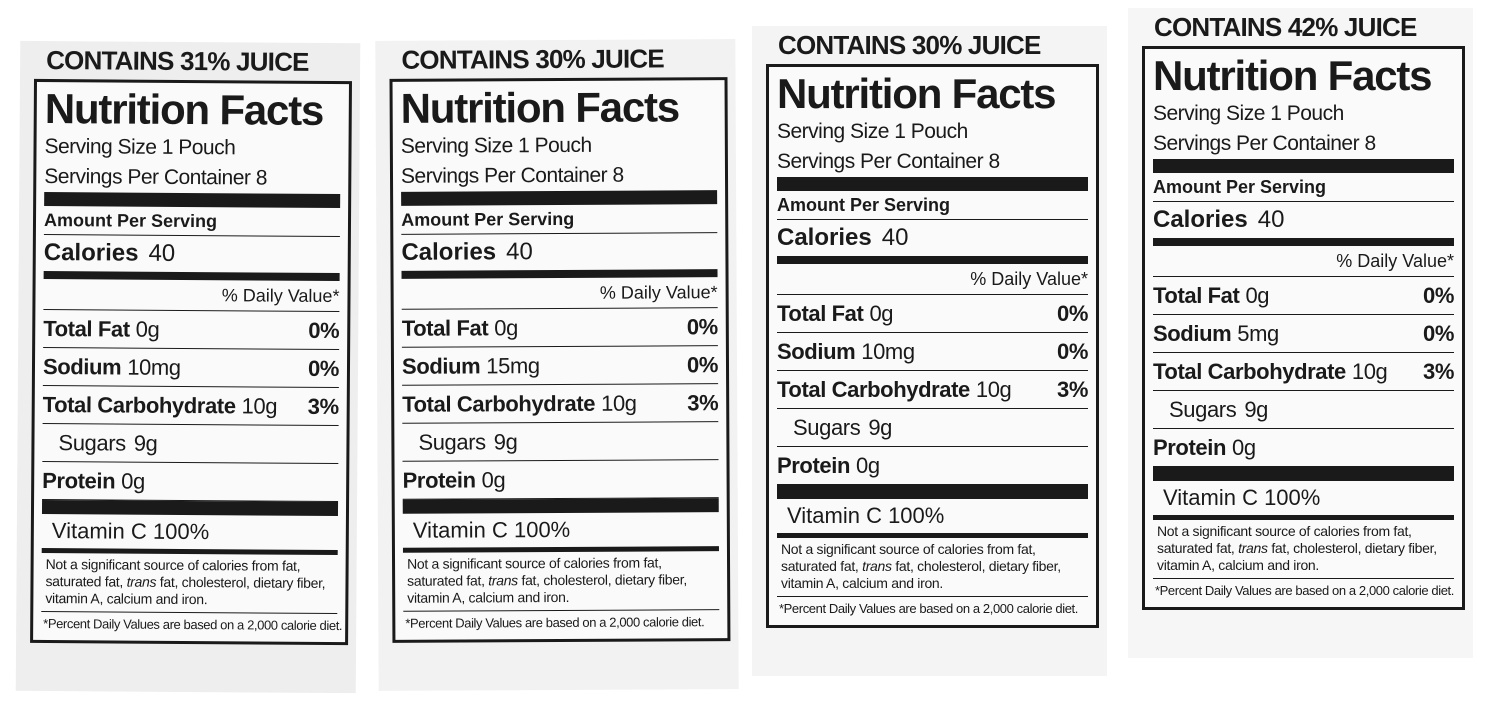  Describe the element at coordinates (177, 61) in the screenshot. I see `juice-content: CONTAINS 31% JUICE` at that location.